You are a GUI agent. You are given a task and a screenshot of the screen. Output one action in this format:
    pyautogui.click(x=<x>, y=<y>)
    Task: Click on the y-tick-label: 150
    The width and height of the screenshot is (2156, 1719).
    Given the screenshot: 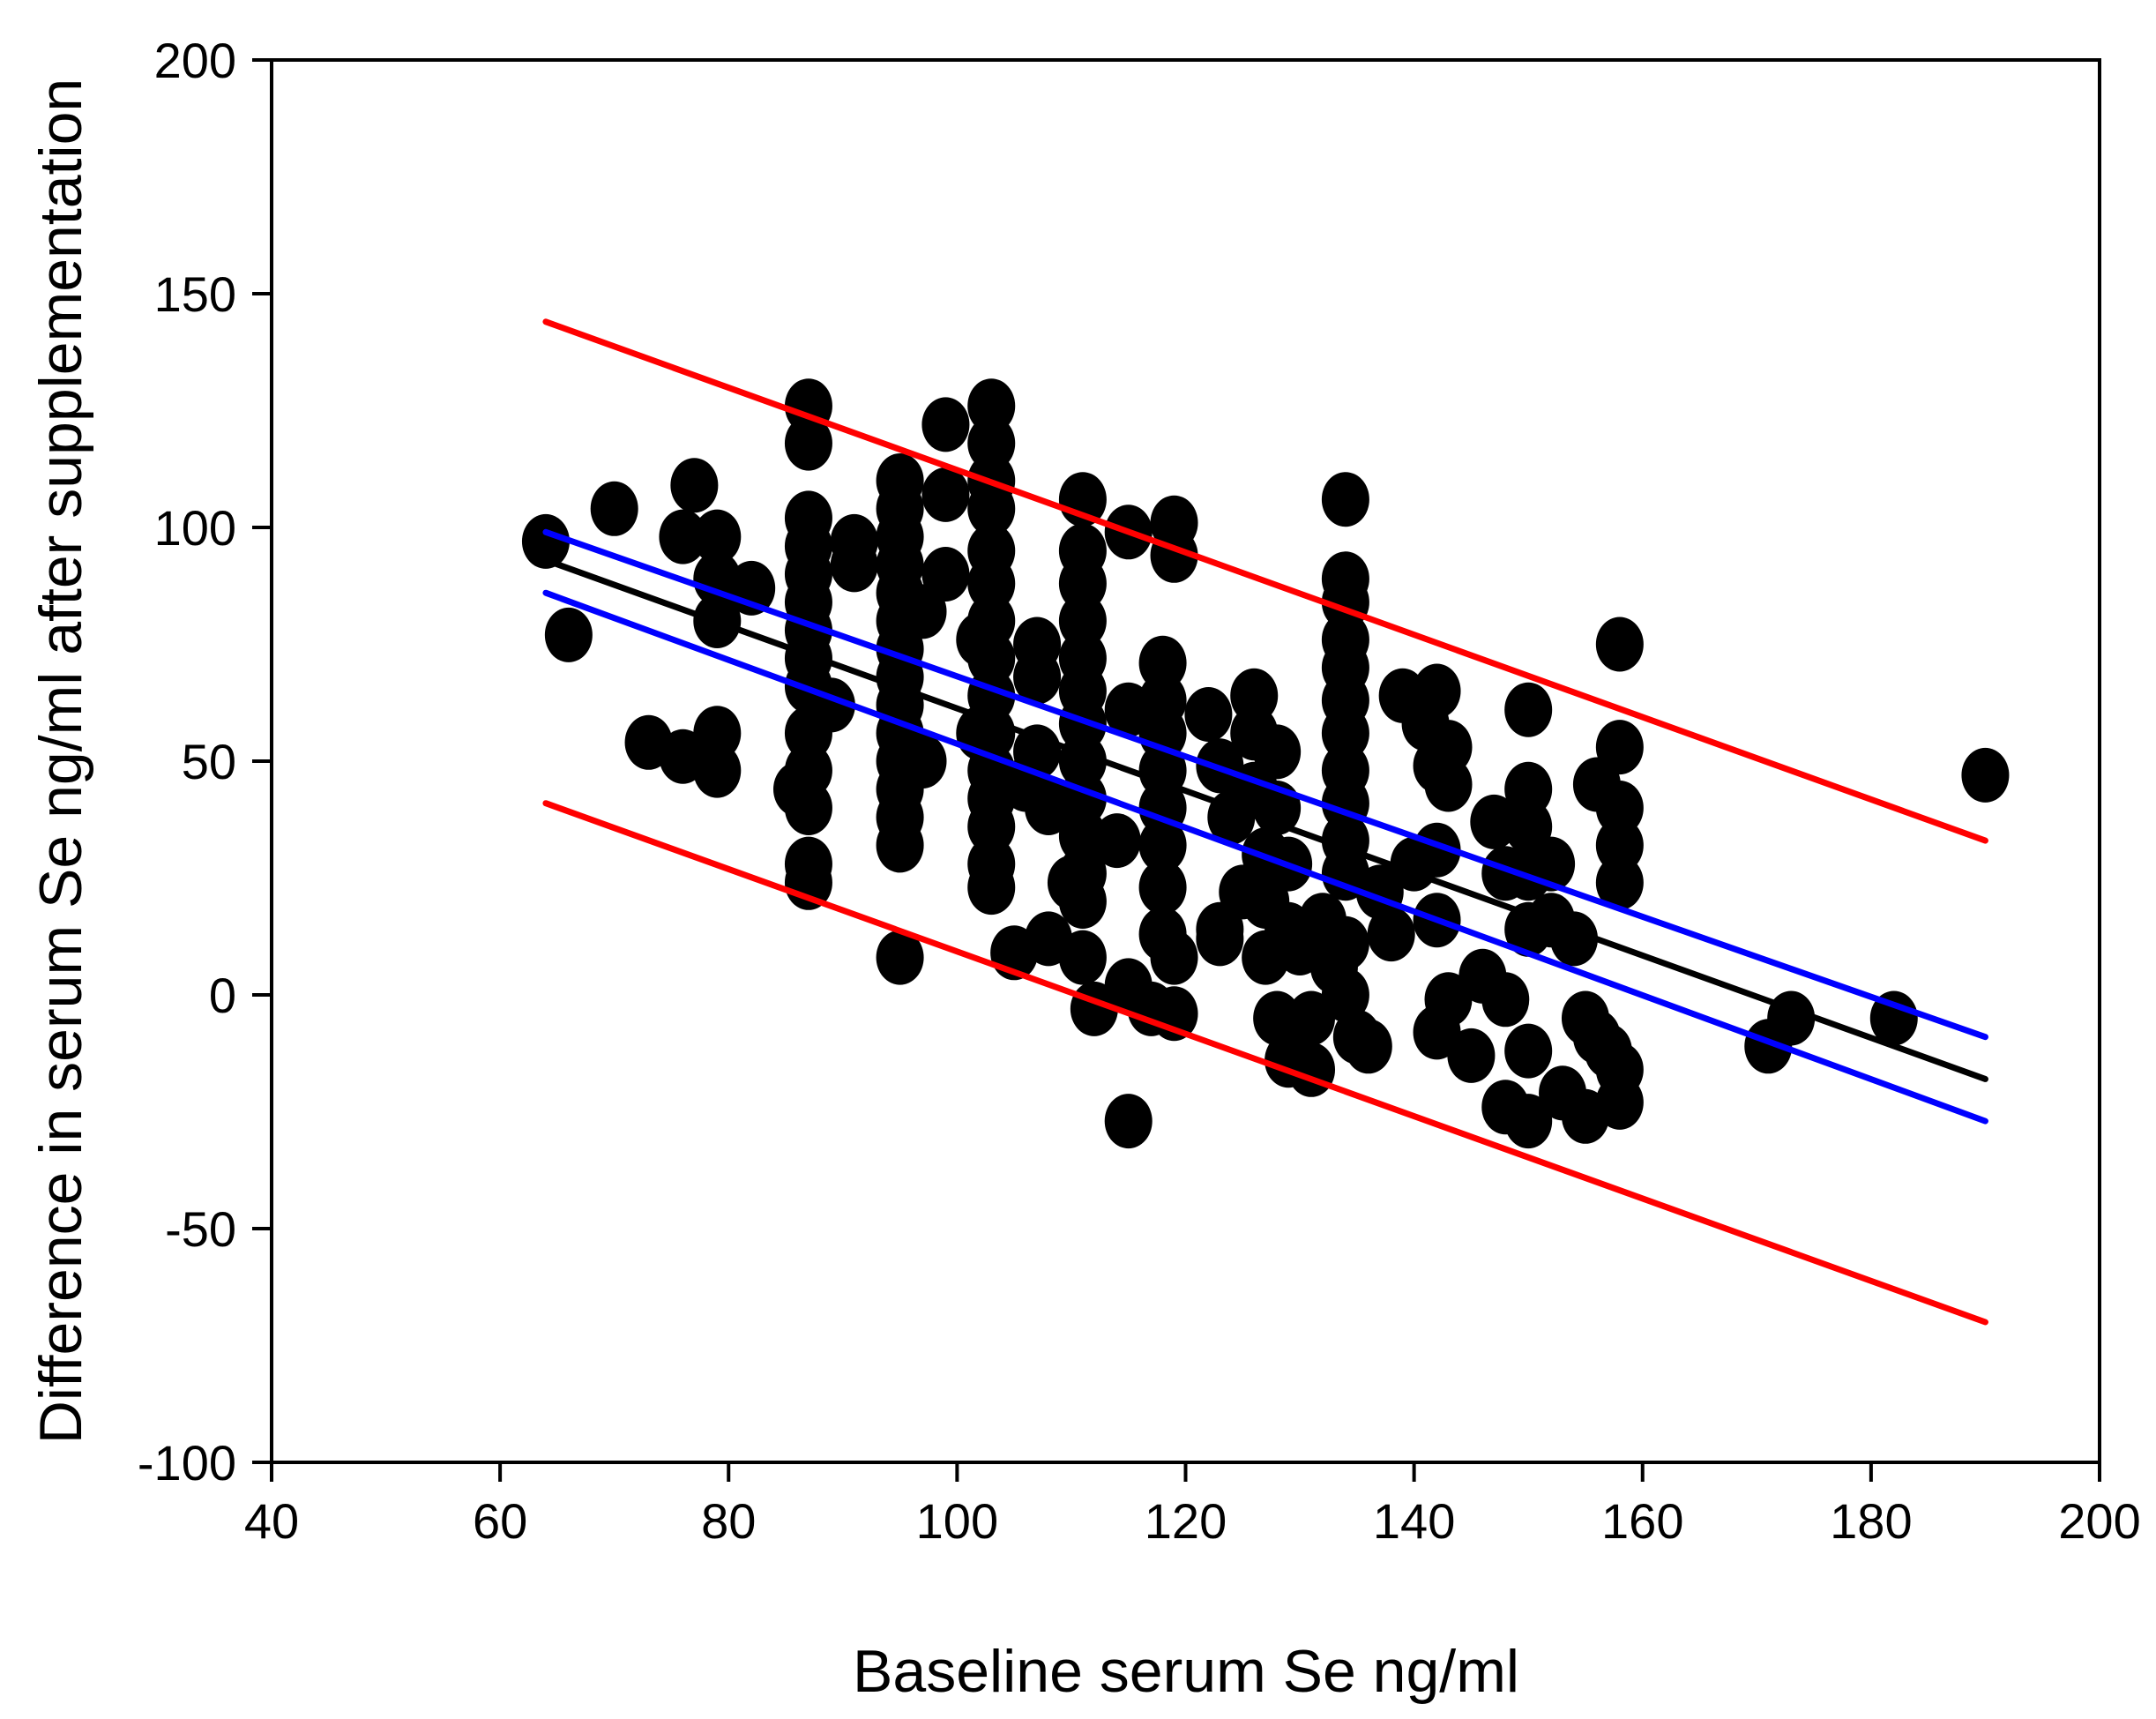 What is the action you would take?
    pyautogui.click(x=195, y=294)
    